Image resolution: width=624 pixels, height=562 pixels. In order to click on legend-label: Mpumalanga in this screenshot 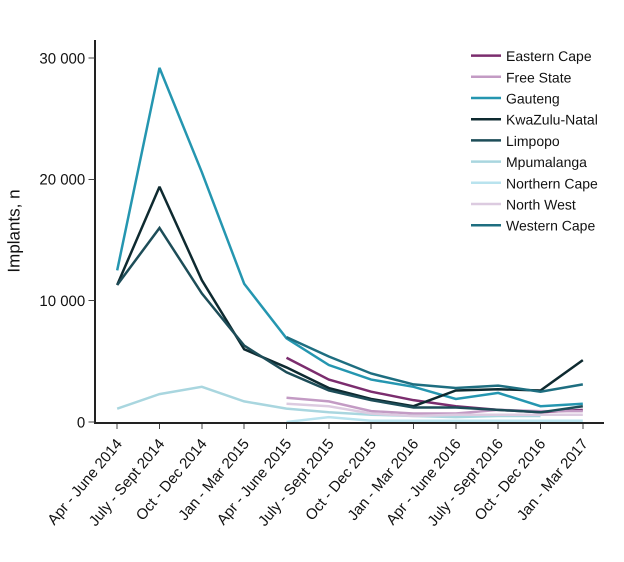, I will do `click(547, 162)`.